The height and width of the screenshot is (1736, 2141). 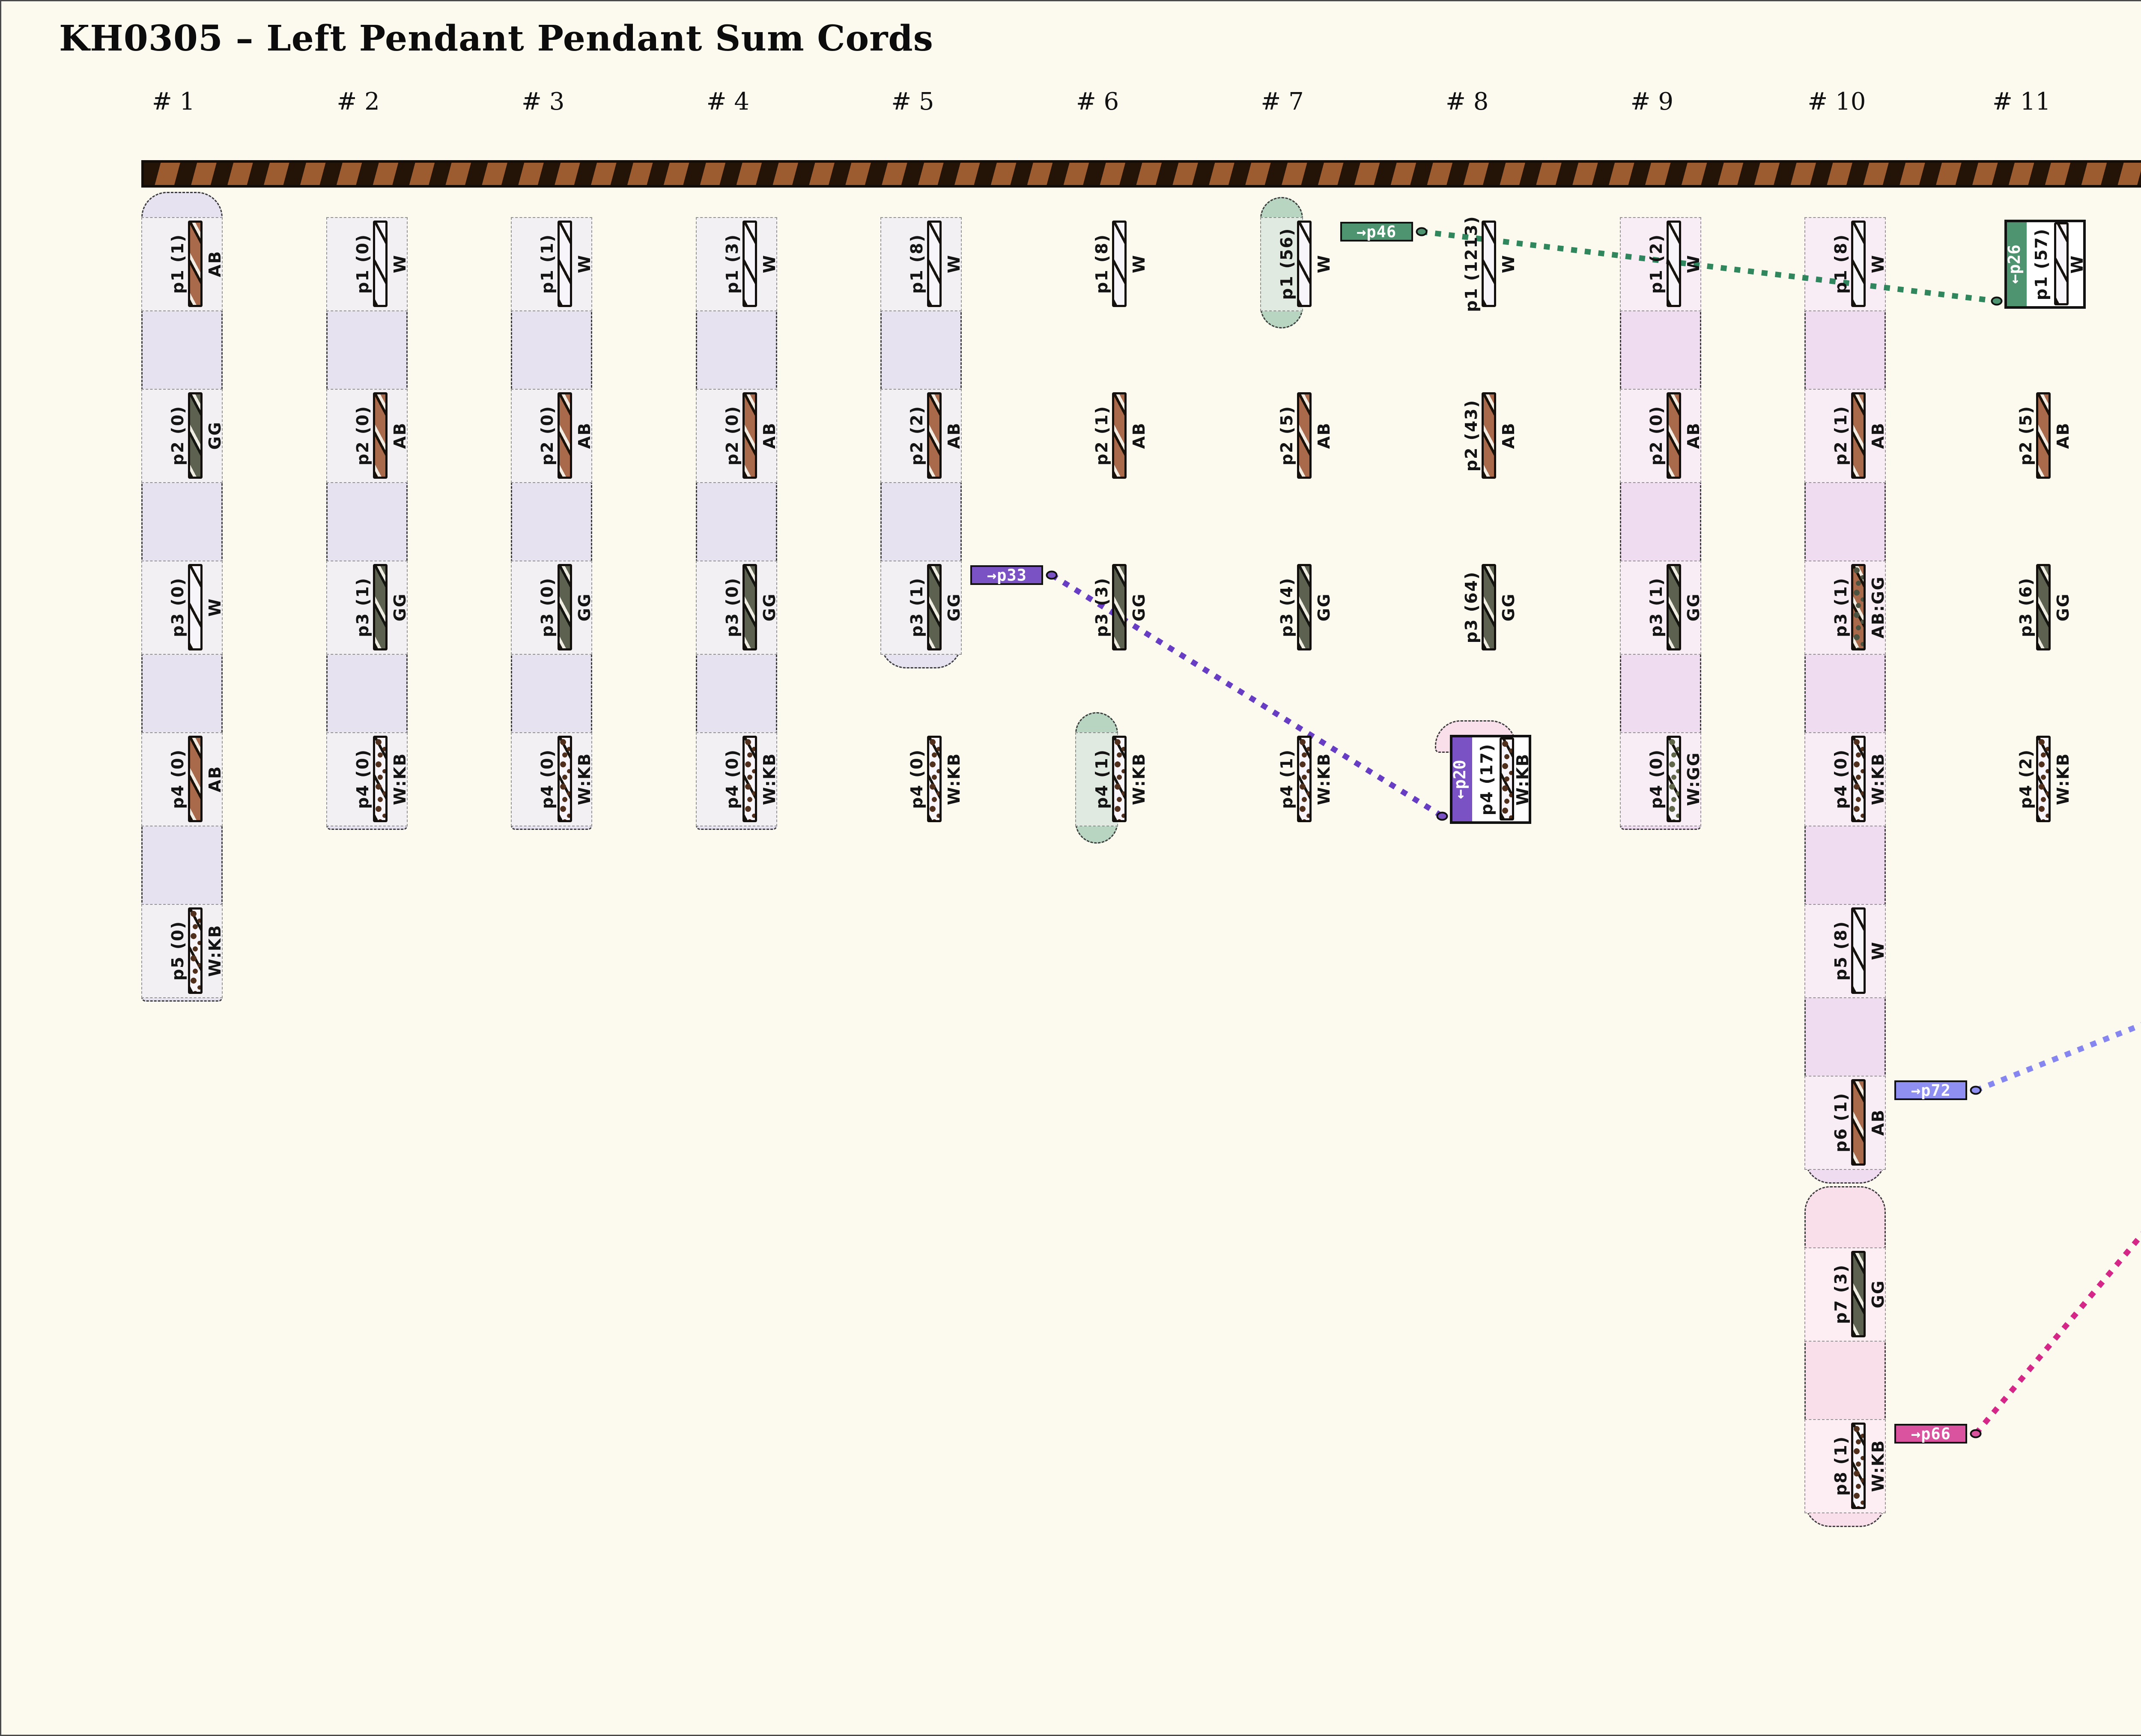 What do you see at coordinates (912, 102) in the screenshot?
I see `column-header: # 5` at bounding box center [912, 102].